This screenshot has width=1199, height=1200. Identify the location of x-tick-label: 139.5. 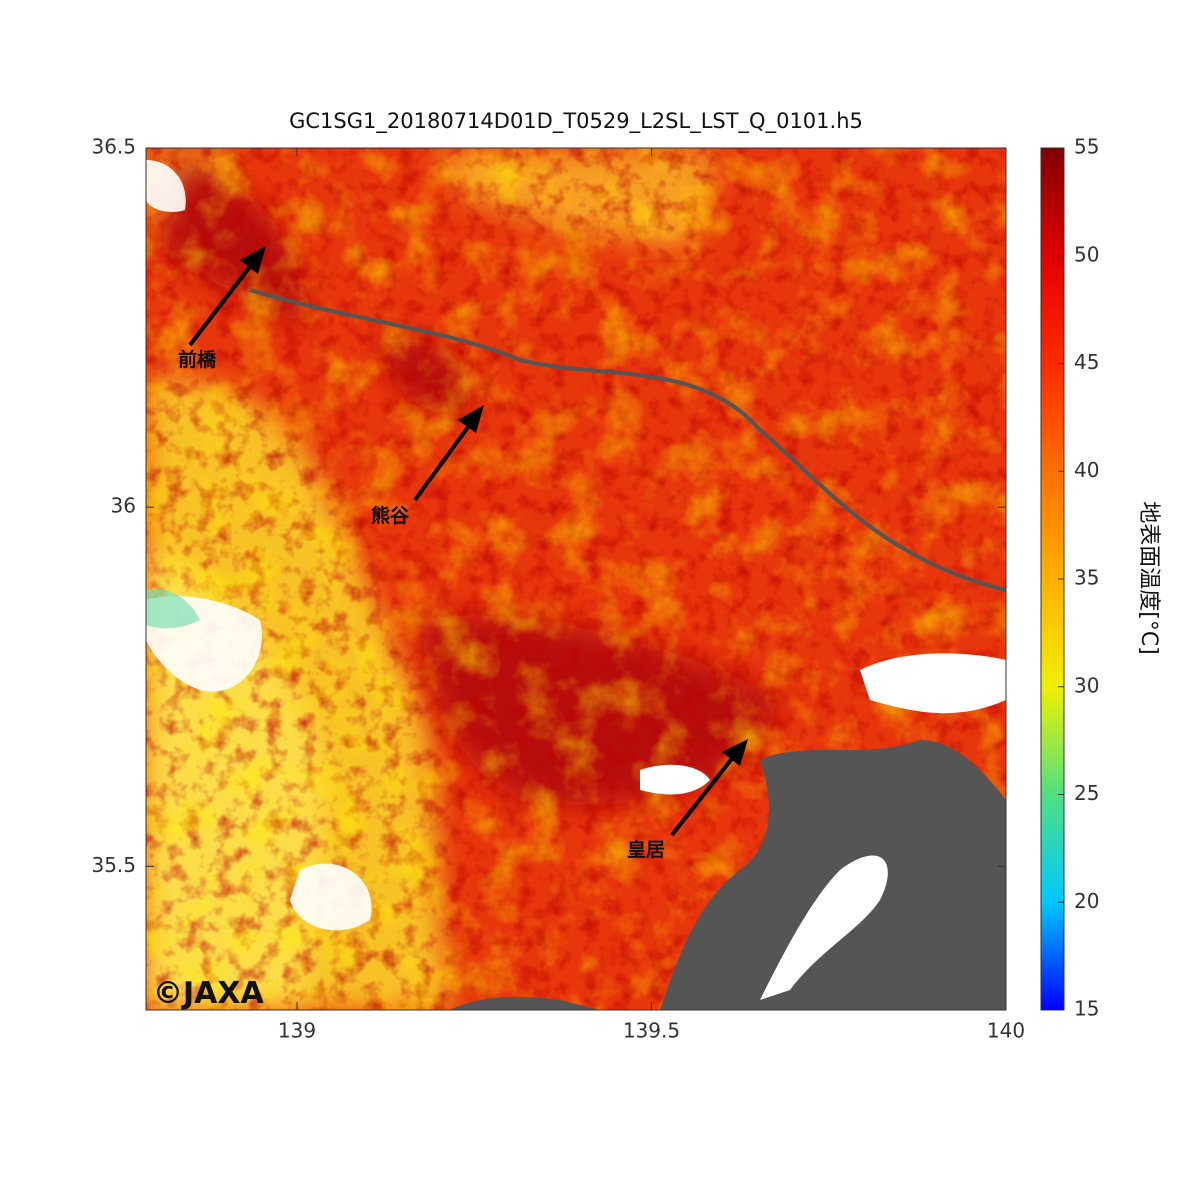
(651, 1031).